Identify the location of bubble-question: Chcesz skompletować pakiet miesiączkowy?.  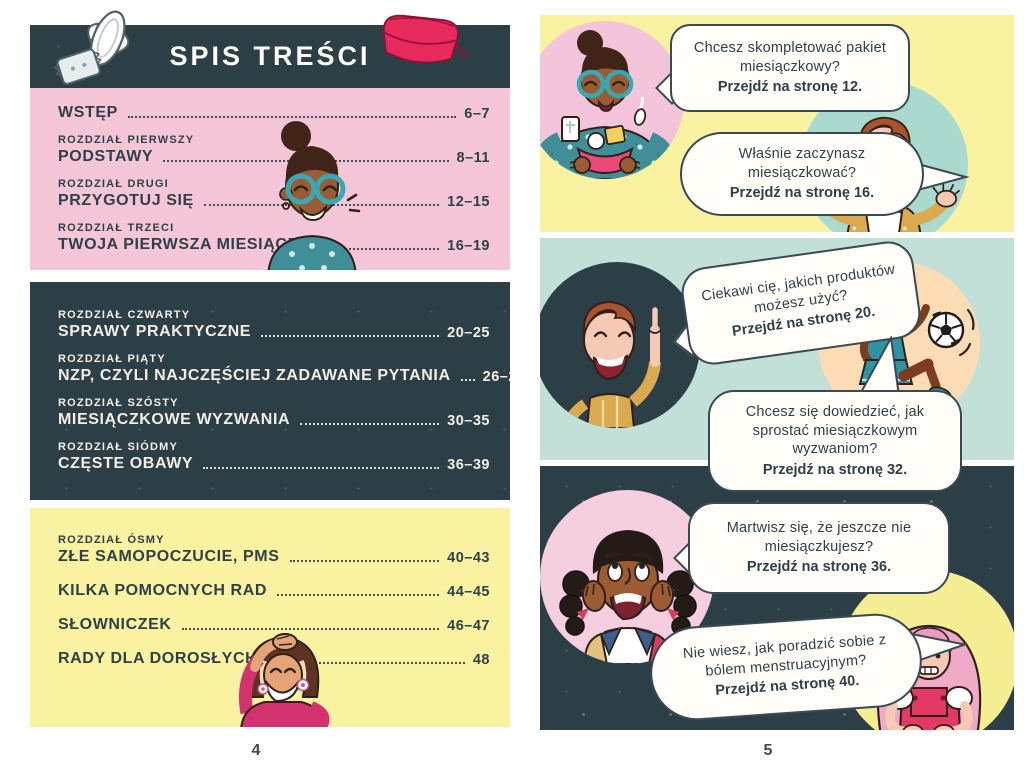
(790, 57).